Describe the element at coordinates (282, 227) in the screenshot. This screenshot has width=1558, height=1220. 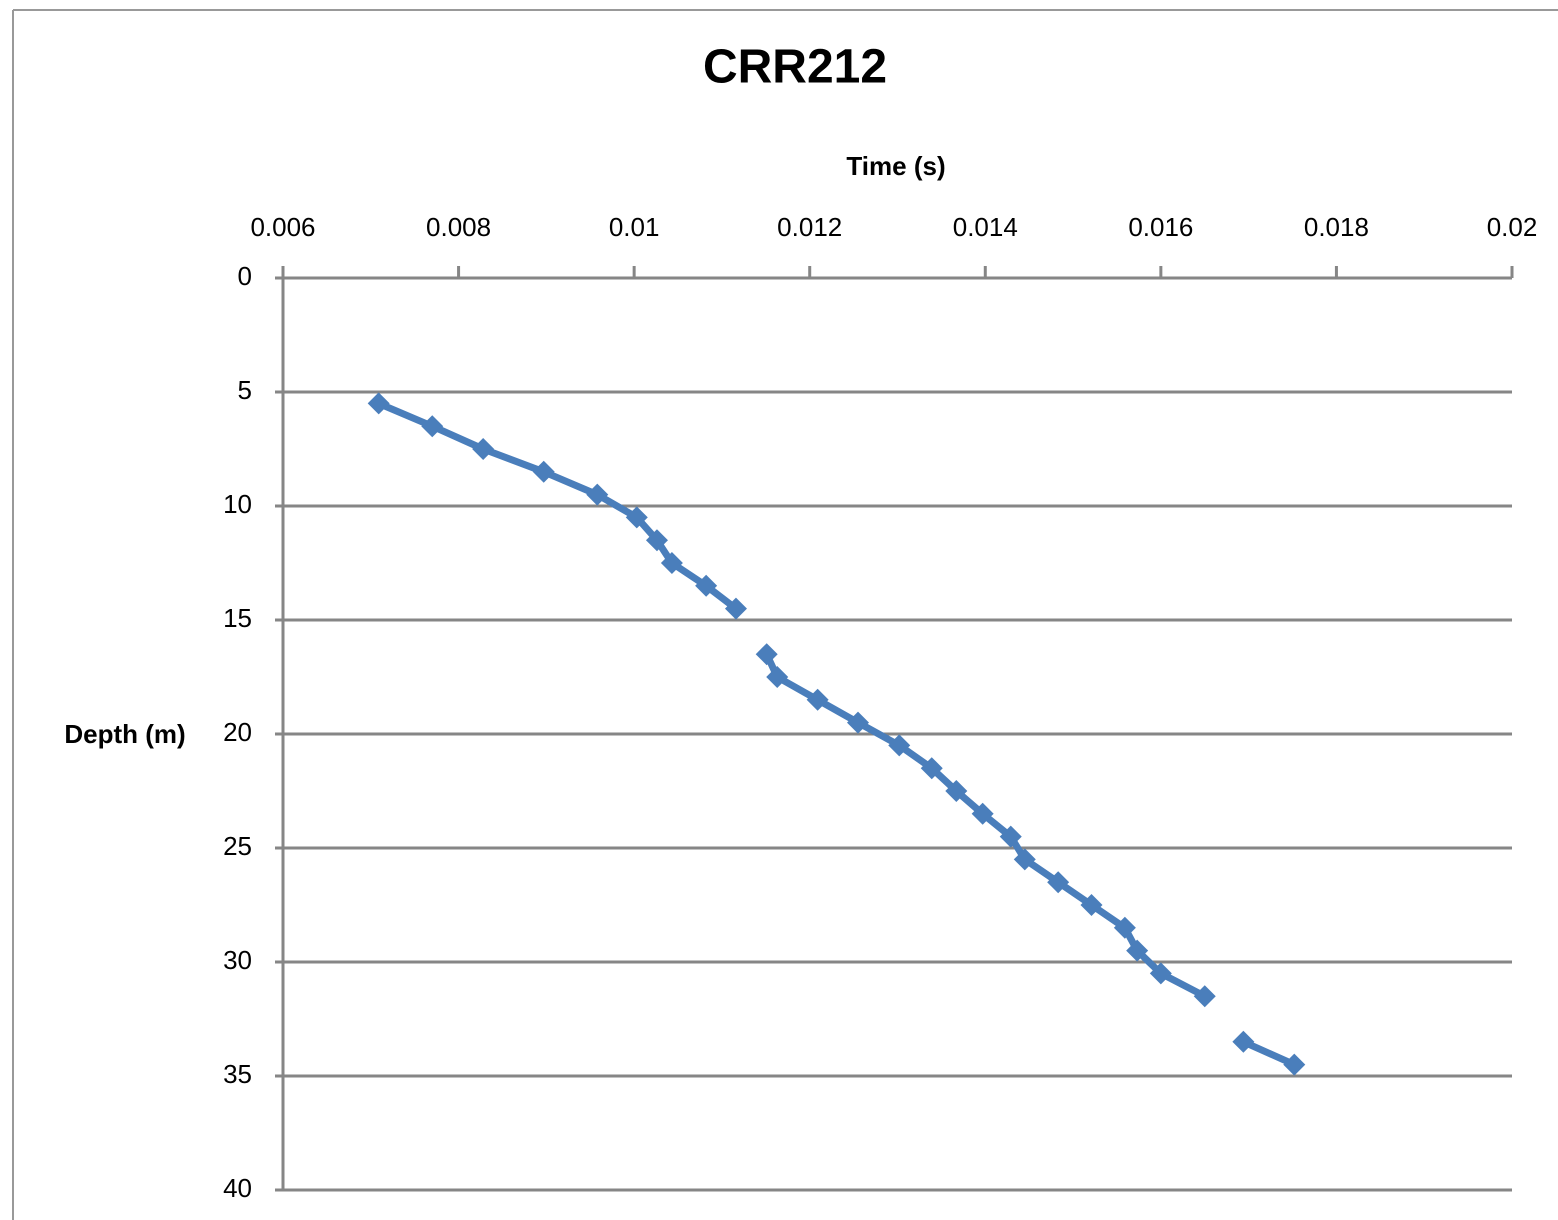
I see `x-tick-label: 0.006` at that location.